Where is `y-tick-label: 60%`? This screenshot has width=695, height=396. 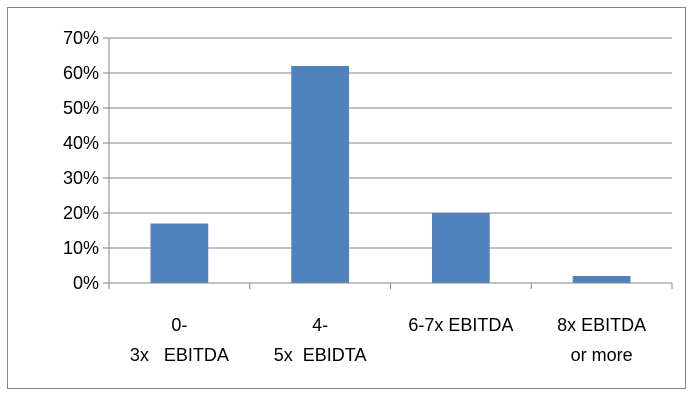 y-tick-label: 60% is located at coordinates (81, 73).